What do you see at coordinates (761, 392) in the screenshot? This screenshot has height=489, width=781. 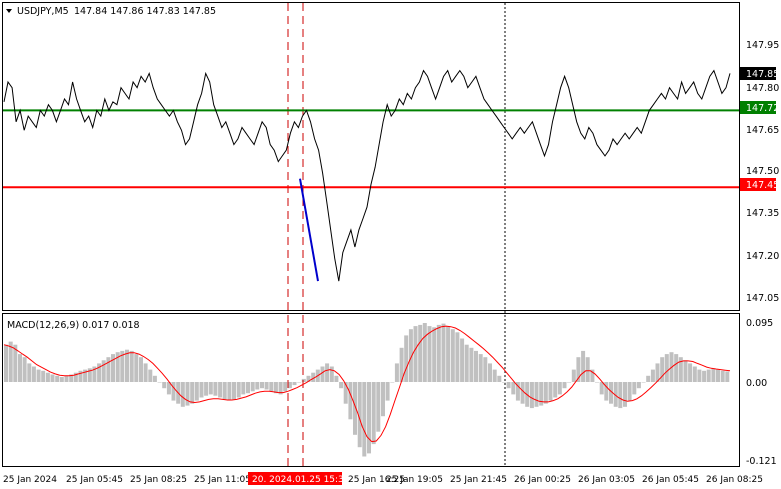 I see `macd-axis: 0.095 0.00 -0.121` at bounding box center [761, 392].